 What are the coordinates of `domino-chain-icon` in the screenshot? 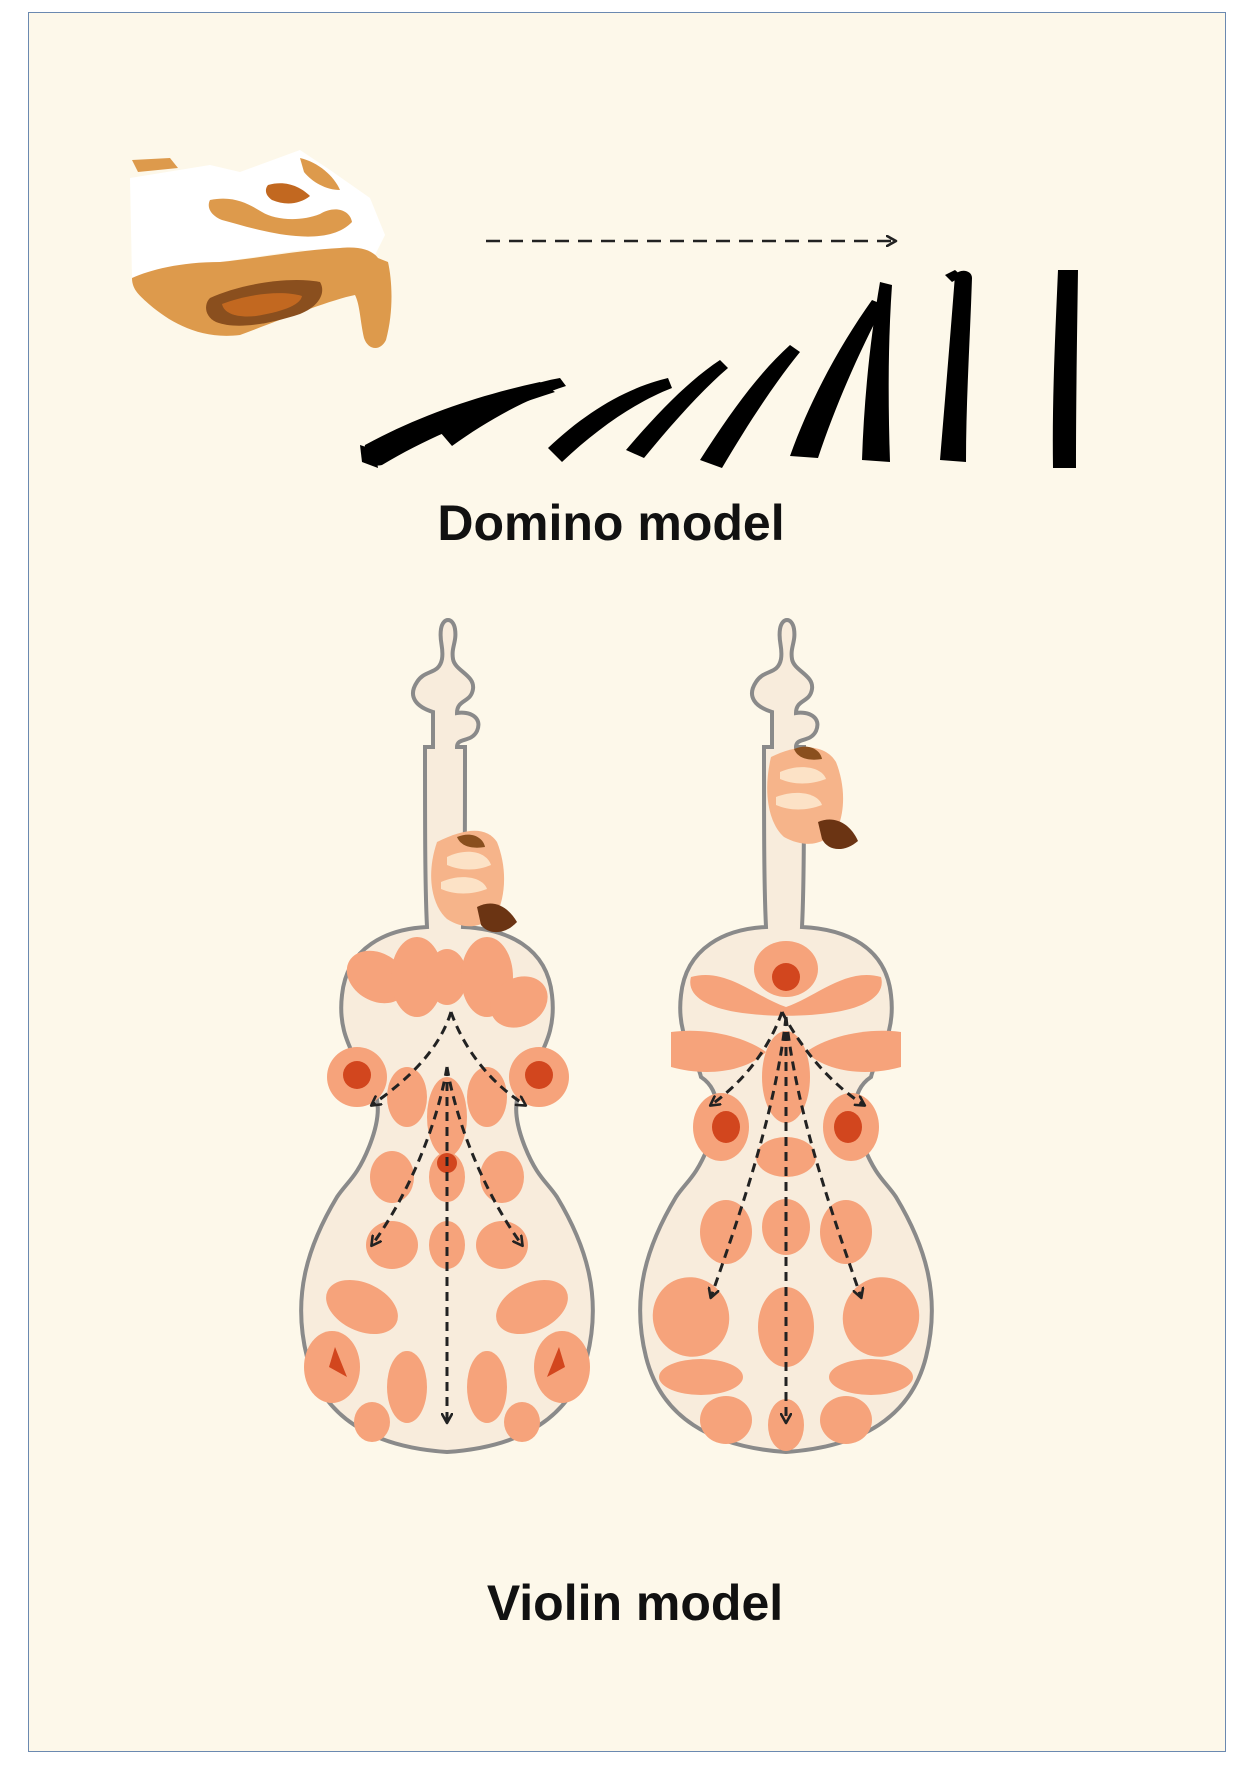 It's located at (719, 369).